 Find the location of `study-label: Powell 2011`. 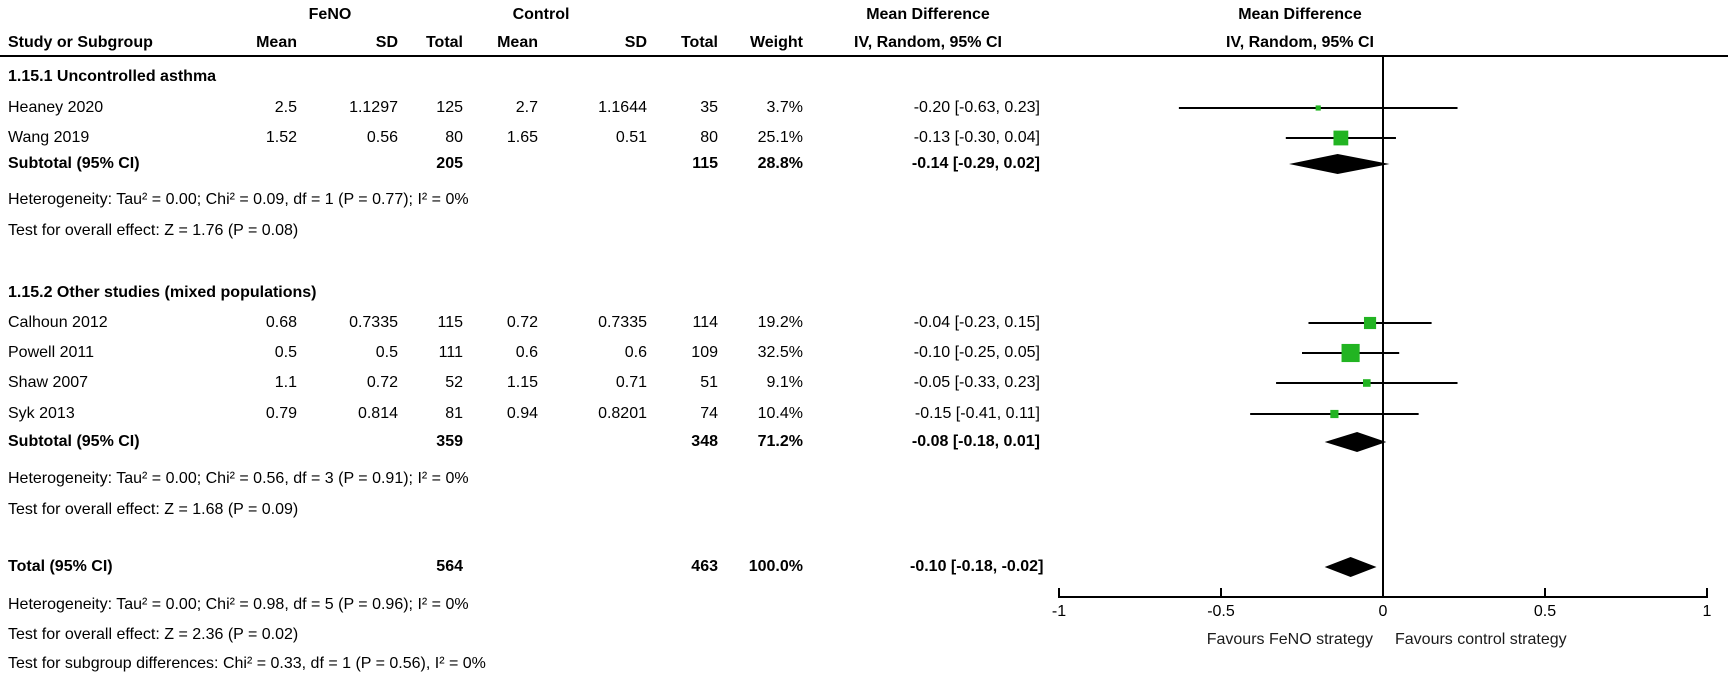

study-label: Powell 2011 is located at coordinates (51, 352).